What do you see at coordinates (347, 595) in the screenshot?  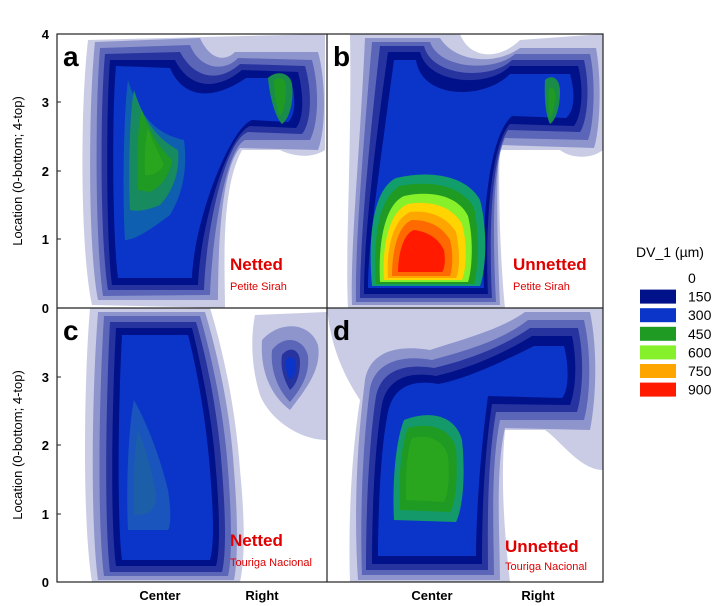 I see `x-tick-labels: Center Right Center Right` at bounding box center [347, 595].